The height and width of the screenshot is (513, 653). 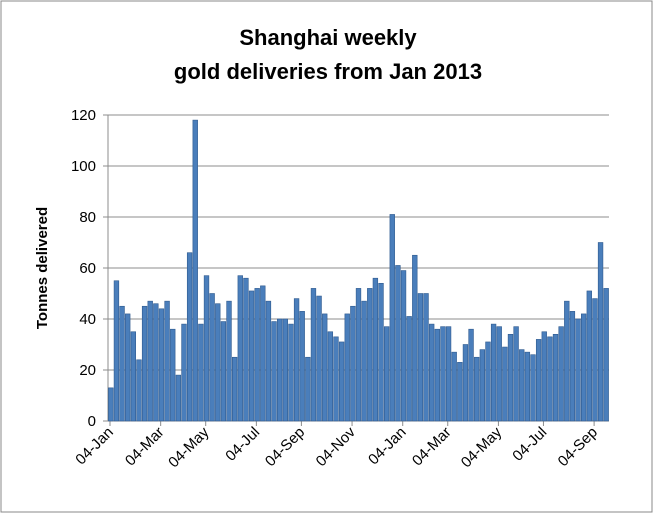 I want to click on chart-title: Shanghai weekly, so click(x=328, y=37).